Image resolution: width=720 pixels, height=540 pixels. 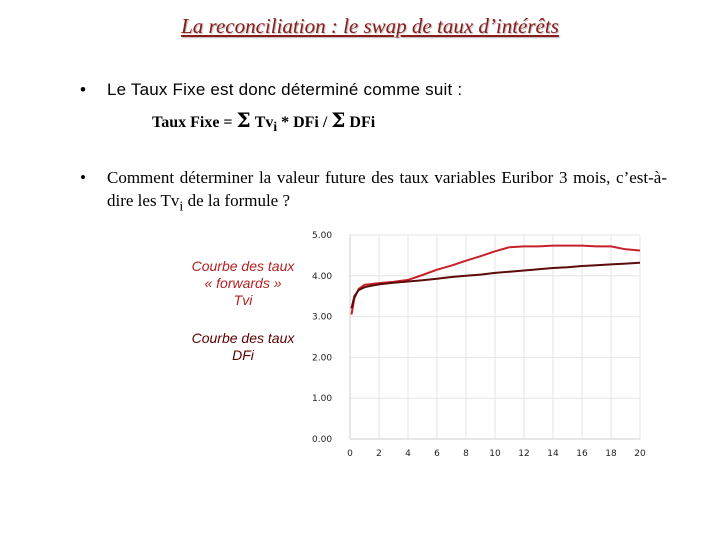 I want to click on y-tick-label-0: 0.00, so click(x=322, y=440).